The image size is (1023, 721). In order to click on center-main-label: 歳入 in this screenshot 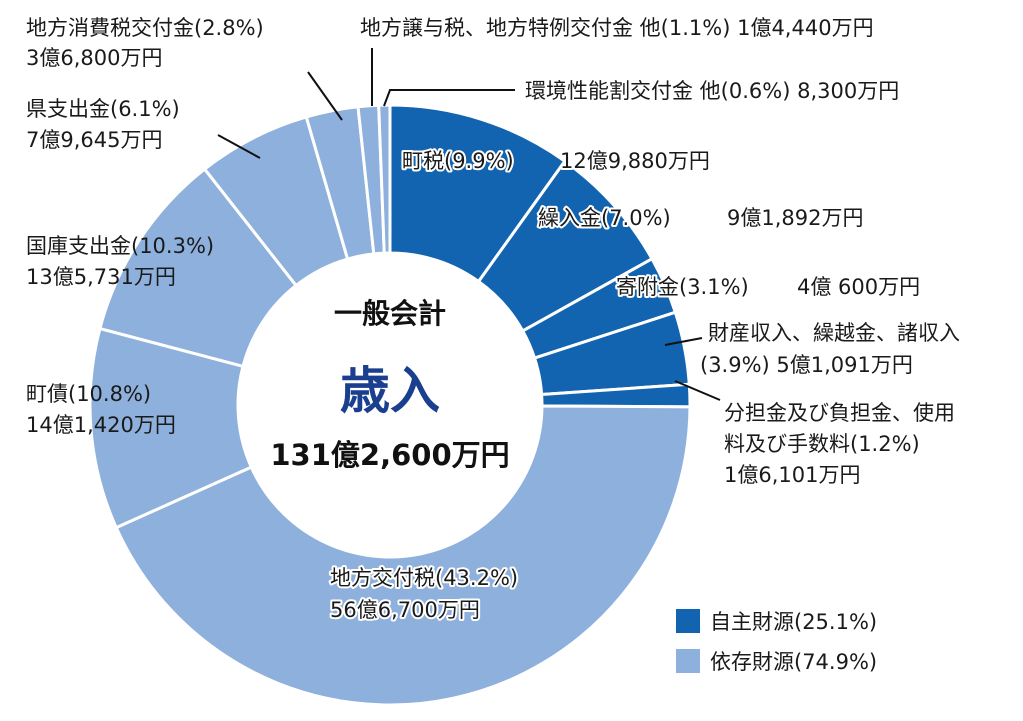, I will do `click(390, 391)`.